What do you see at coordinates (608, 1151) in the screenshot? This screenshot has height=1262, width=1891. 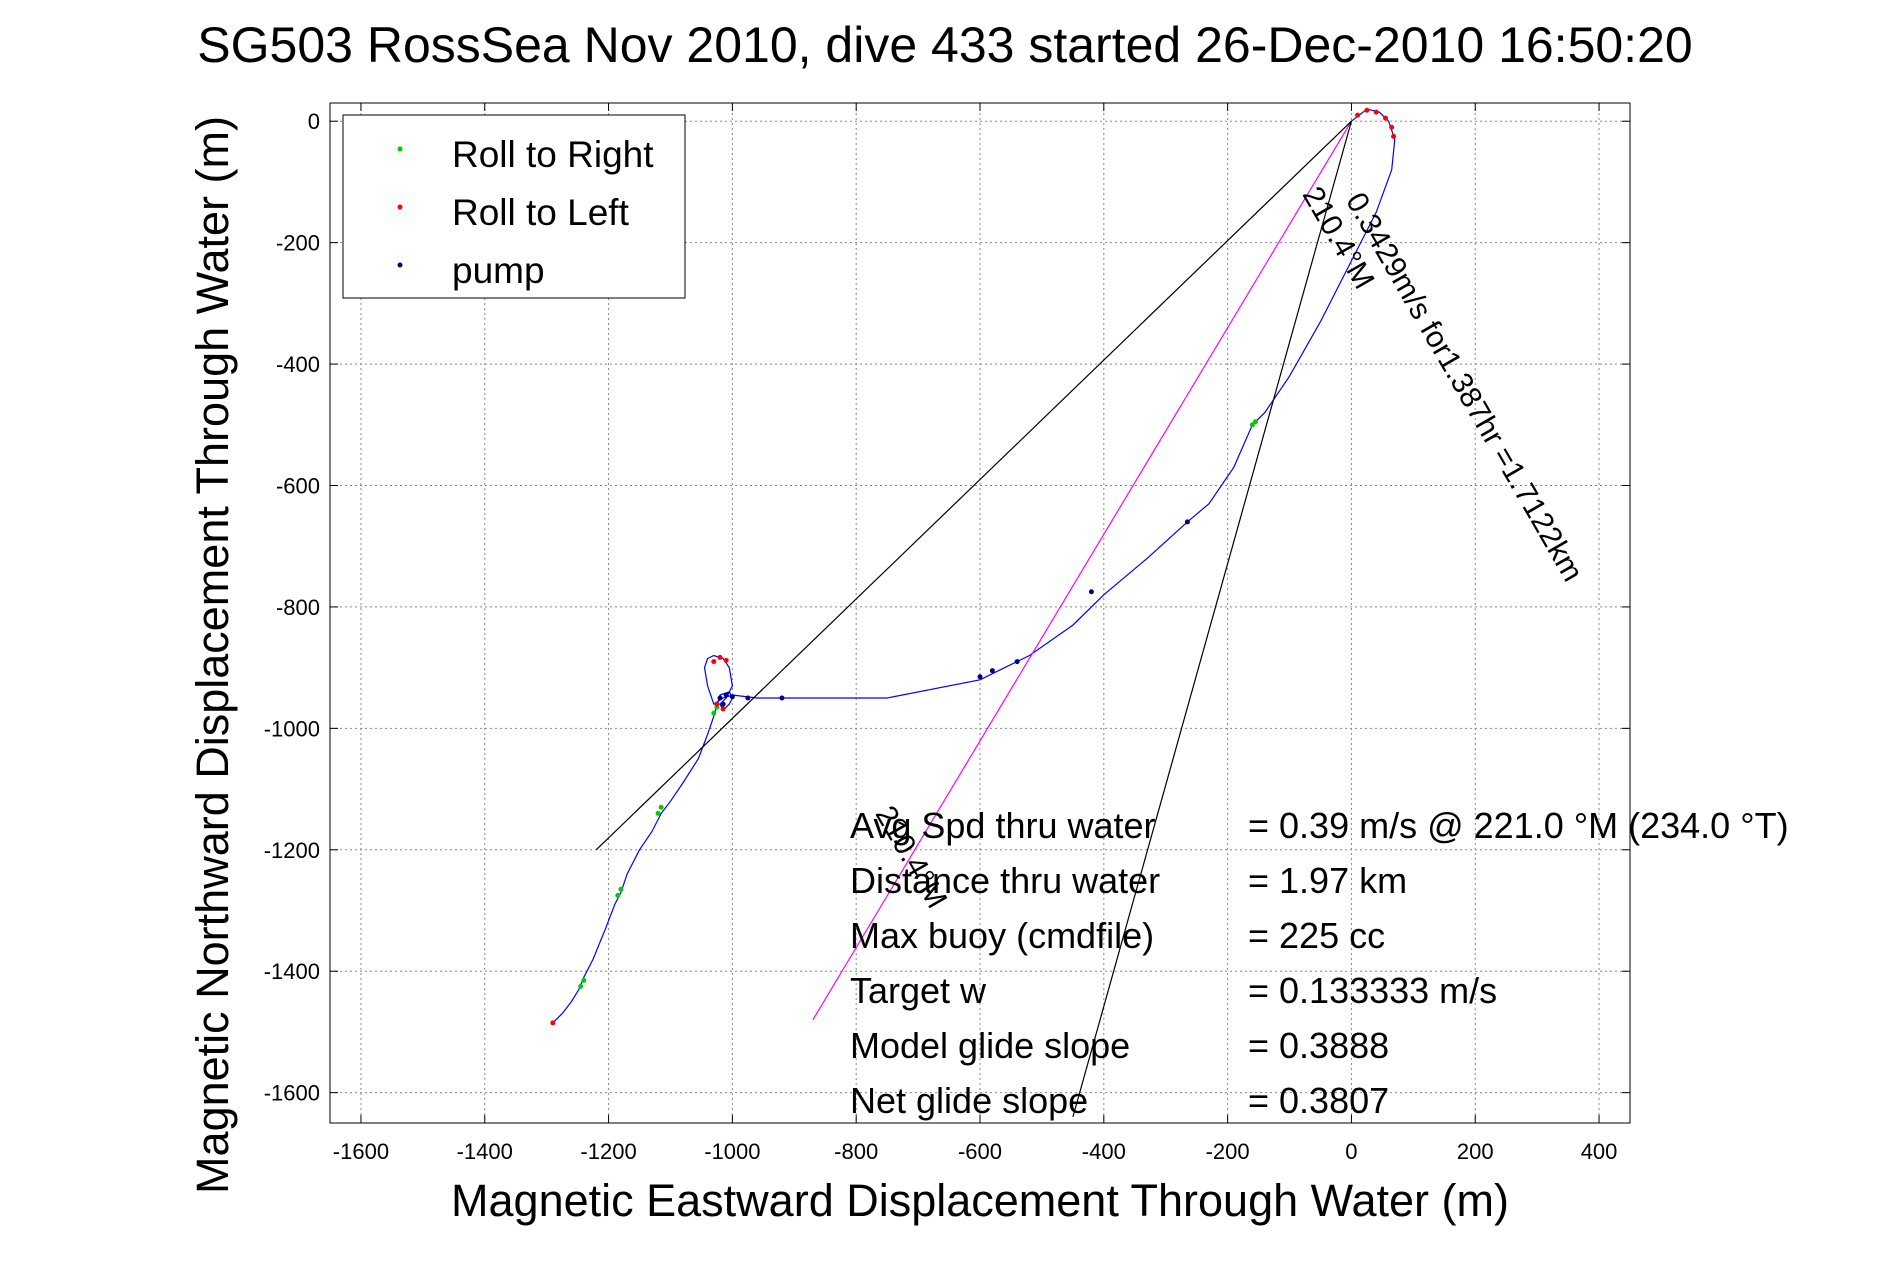 I see `x-tick-label: -1200` at bounding box center [608, 1151].